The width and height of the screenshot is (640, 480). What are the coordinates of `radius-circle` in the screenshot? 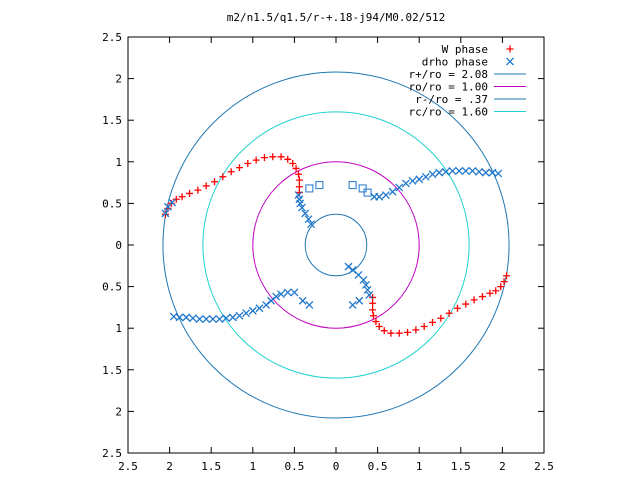 It's located at (336, 245).